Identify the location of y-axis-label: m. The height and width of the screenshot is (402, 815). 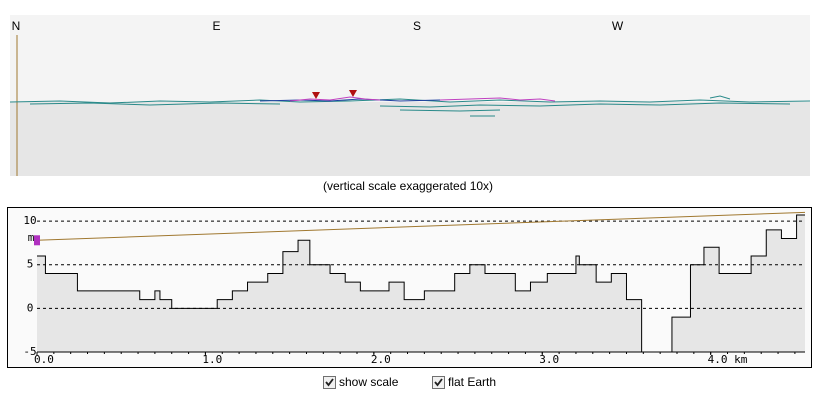
(31, 237).